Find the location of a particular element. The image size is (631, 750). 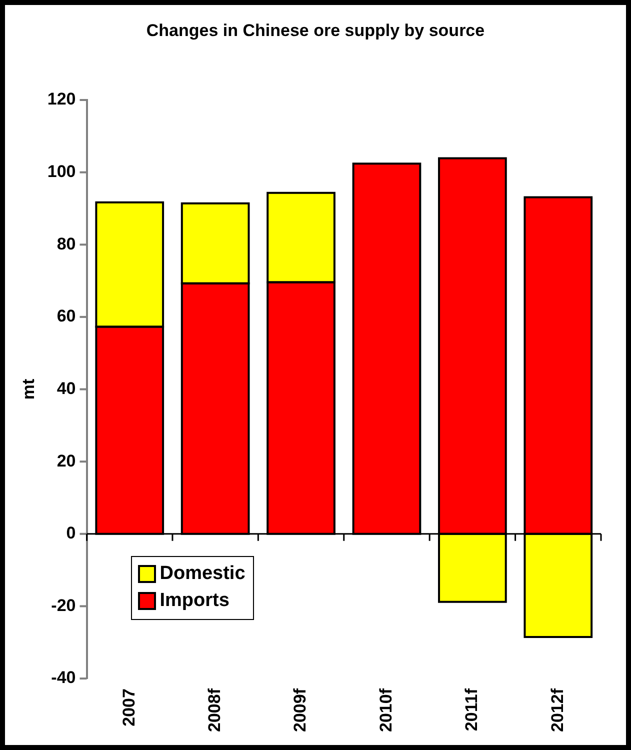

y-tick-label: 100 is located at coordinates (61, 172).